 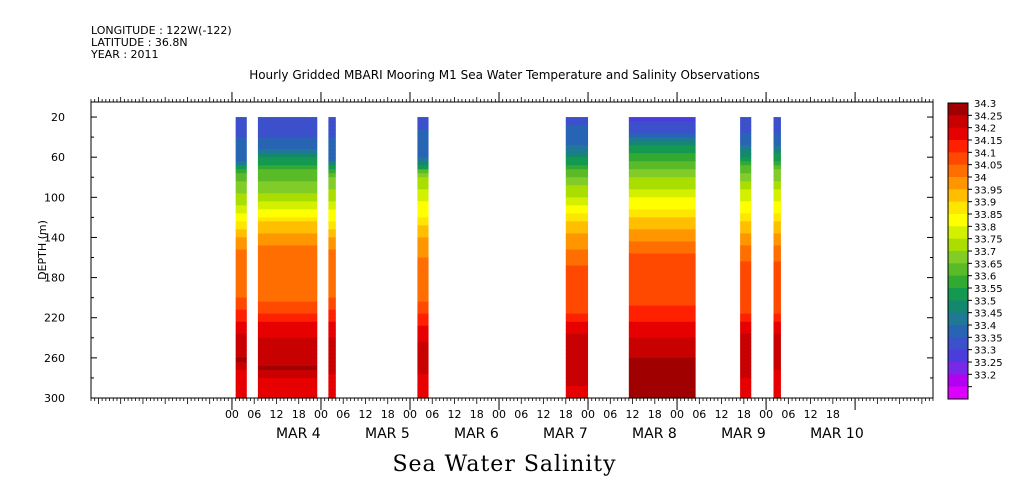 I want to click on colorbar-label: 33.25, so click(x=988, y=363).